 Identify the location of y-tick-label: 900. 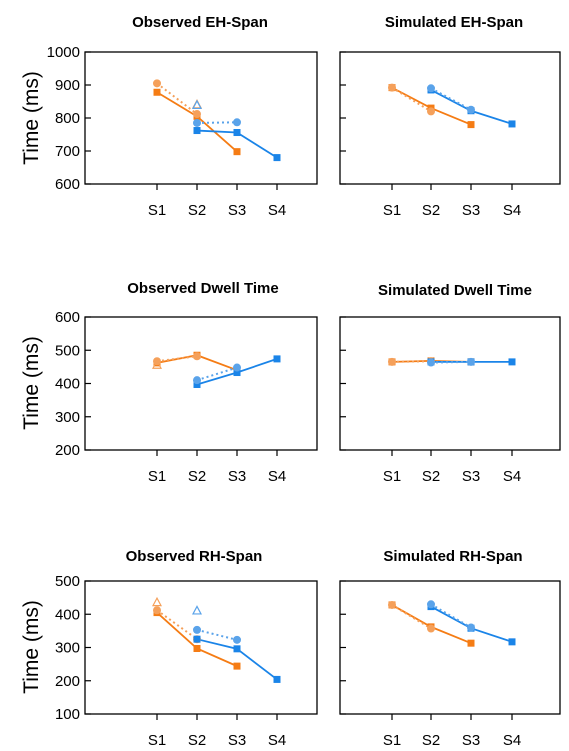
(67, 85).